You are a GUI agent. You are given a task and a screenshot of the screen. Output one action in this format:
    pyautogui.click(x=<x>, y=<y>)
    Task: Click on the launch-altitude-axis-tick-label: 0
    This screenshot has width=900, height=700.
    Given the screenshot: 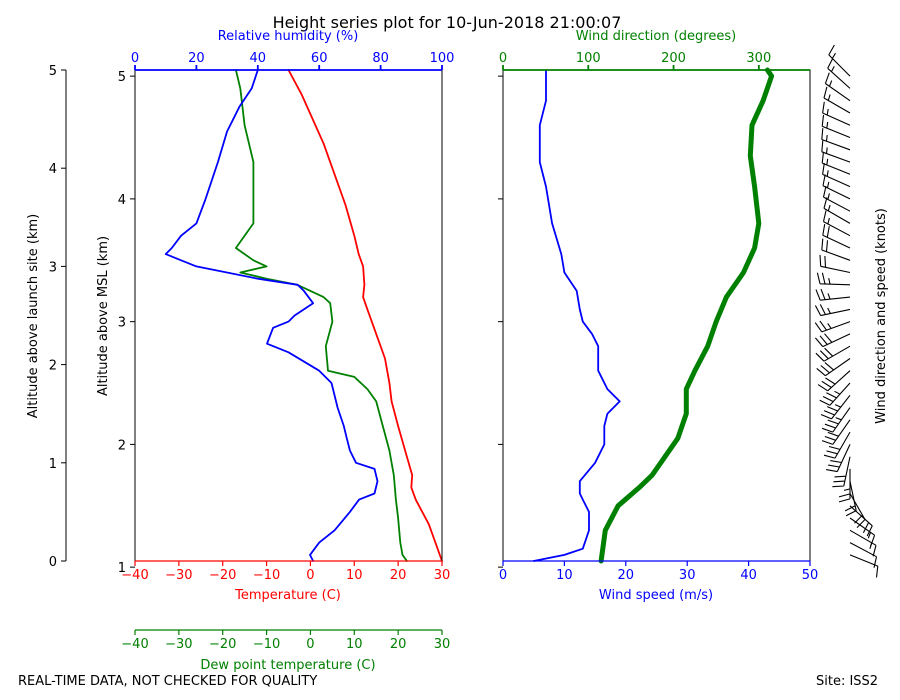 What is the action you would take?
    pyautogui.click(x=53, y=562)
    